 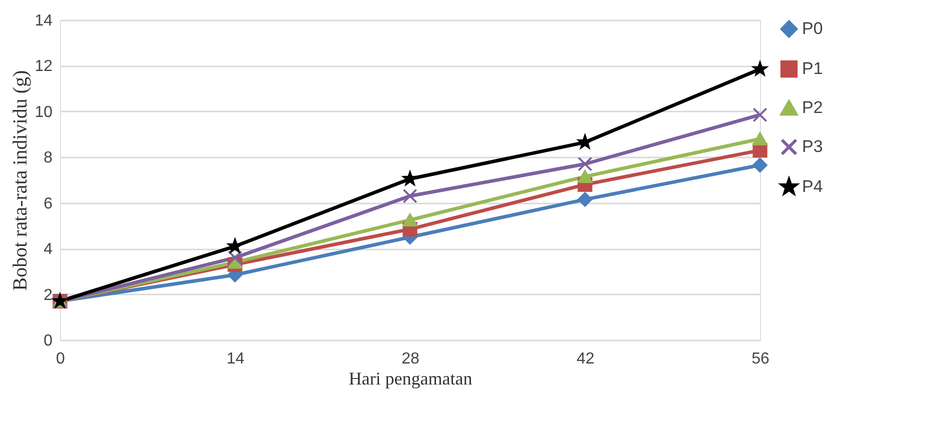 What do you see at coordinates (43, 67) in the screenshot?
I see `y-tick-label: 12` at bounding box center [43, 67].